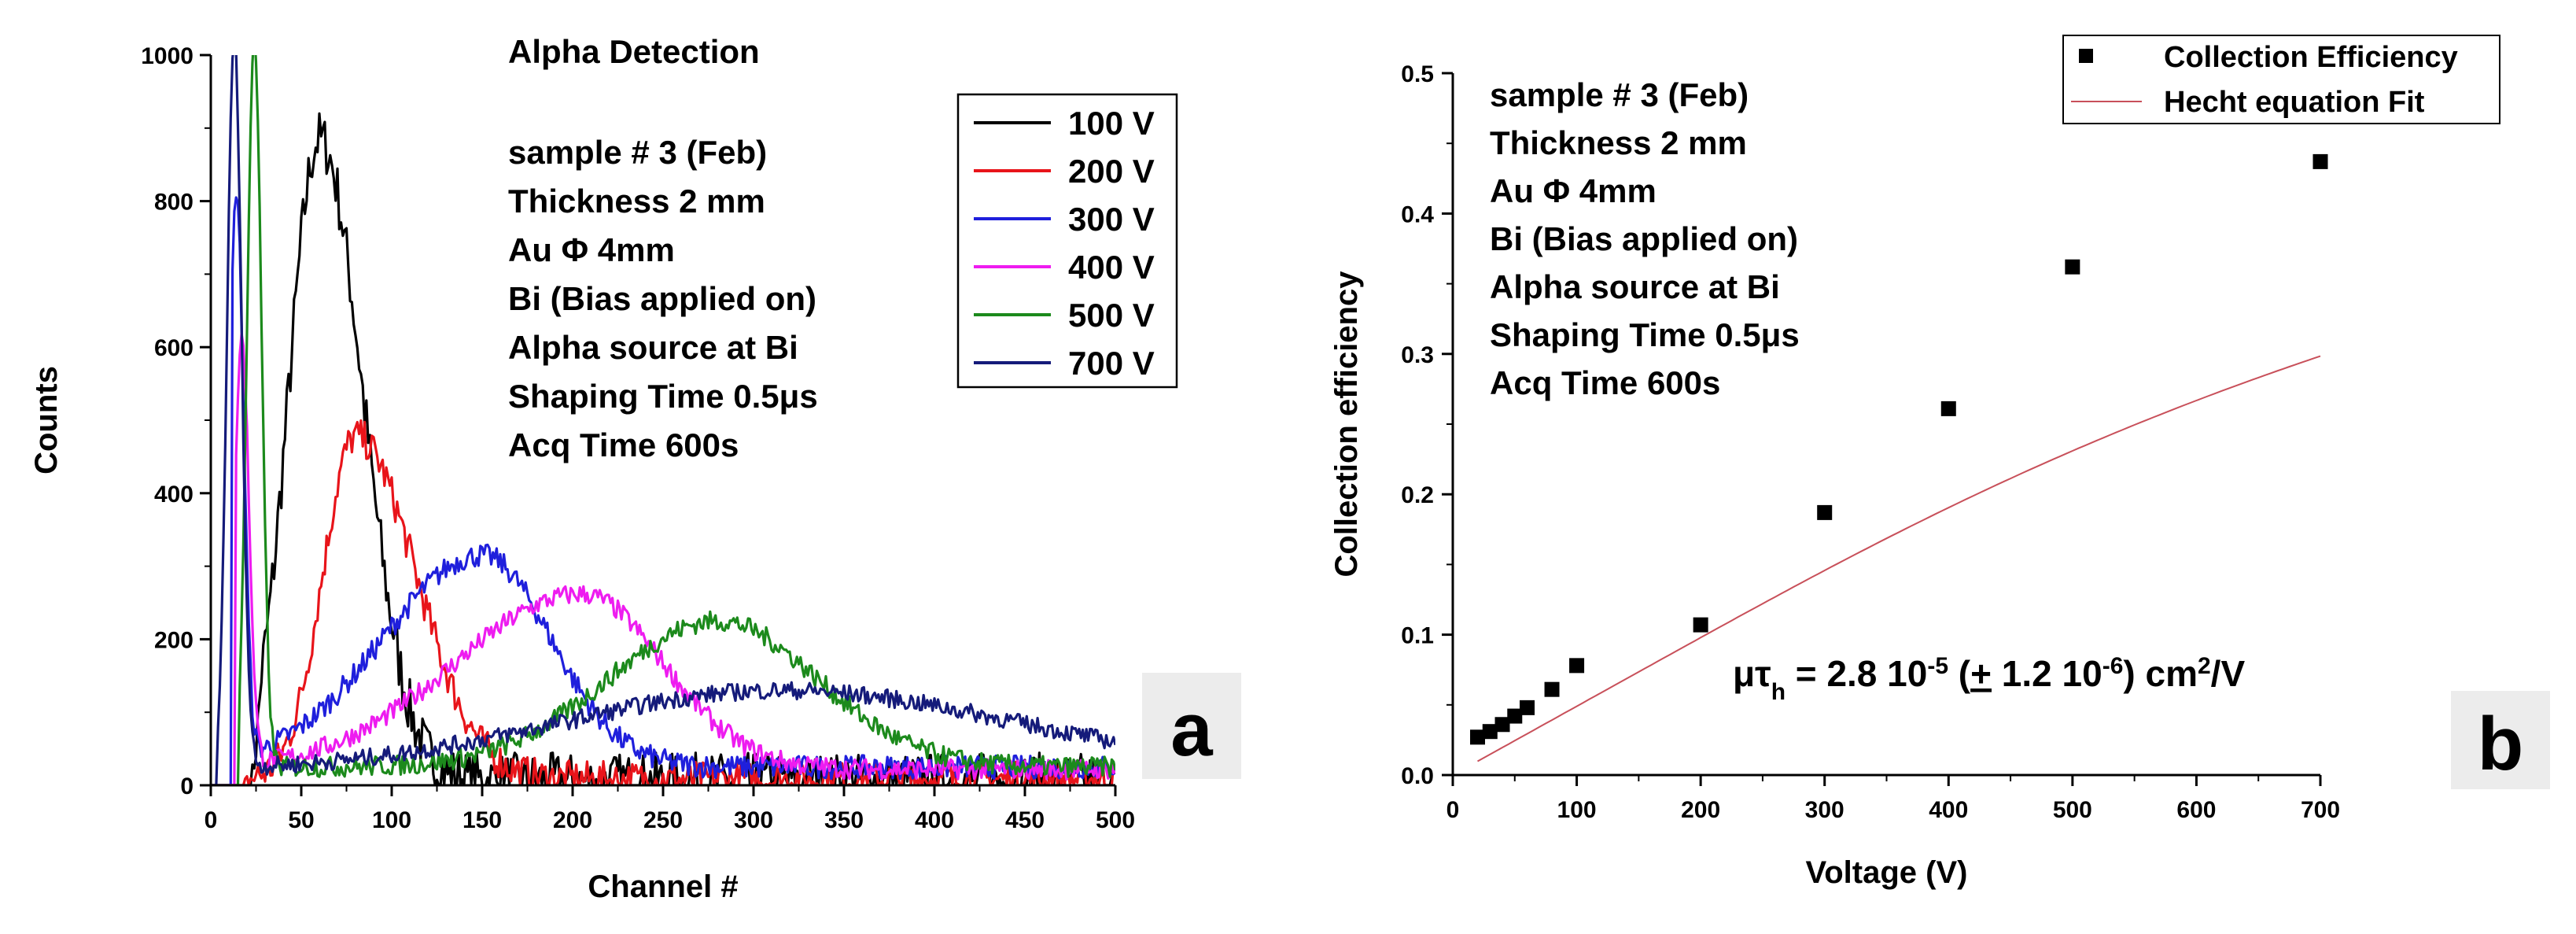  Describe the element at coordinates (211, 820) in the screenshot. I see `x-tick-label-a: 0` at that location.